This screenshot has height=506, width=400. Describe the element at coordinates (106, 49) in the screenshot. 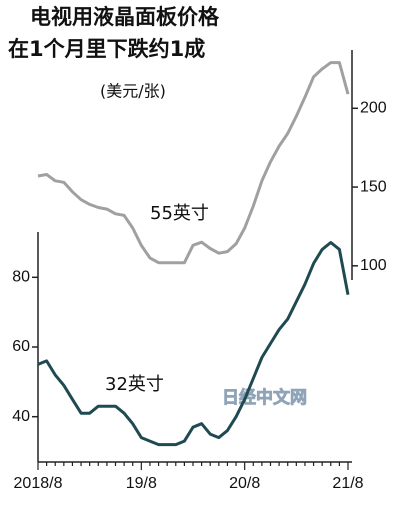

I see `chart-title: 在1个月里下跌约1成` at that location.